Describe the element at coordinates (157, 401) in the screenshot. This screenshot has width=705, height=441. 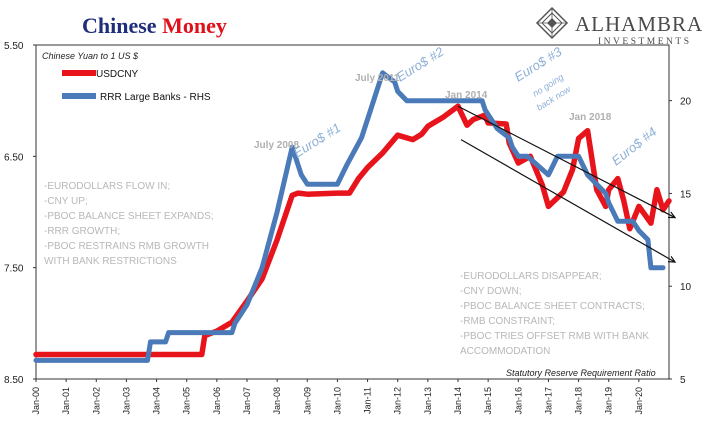
I see `x-tick-label: Jan-04` at that location.